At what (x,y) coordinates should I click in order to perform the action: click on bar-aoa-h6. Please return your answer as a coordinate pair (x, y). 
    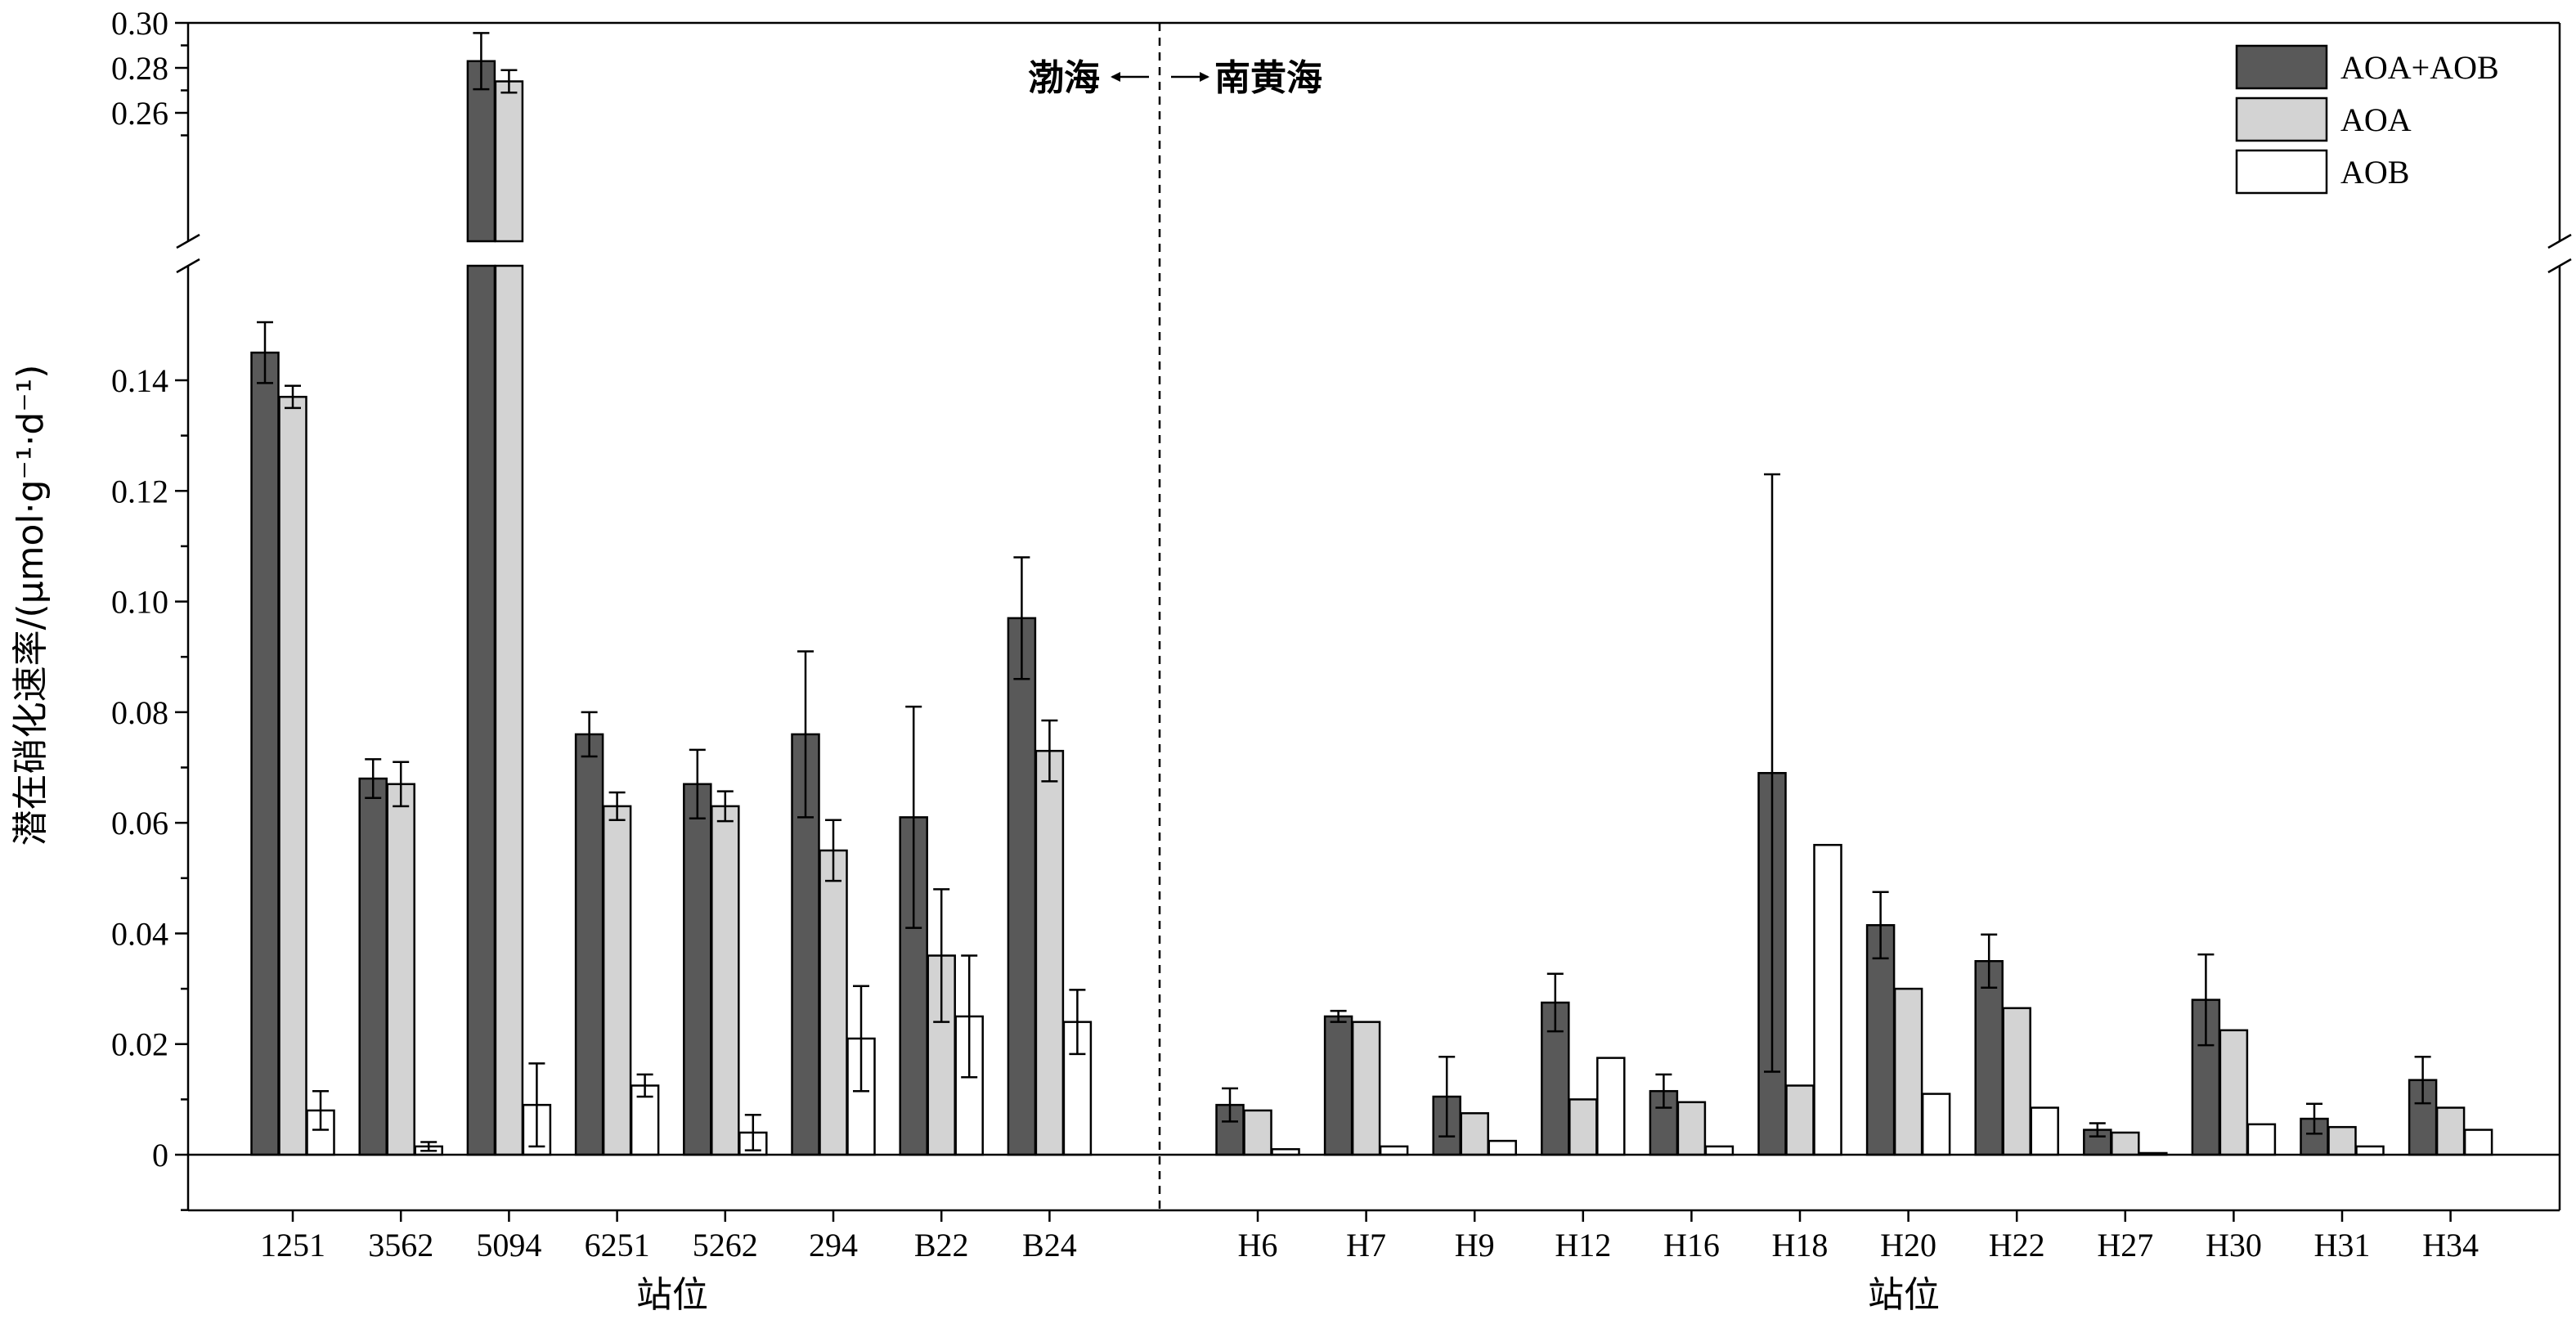
    Looking at the image, I should click on (1257, 1132).